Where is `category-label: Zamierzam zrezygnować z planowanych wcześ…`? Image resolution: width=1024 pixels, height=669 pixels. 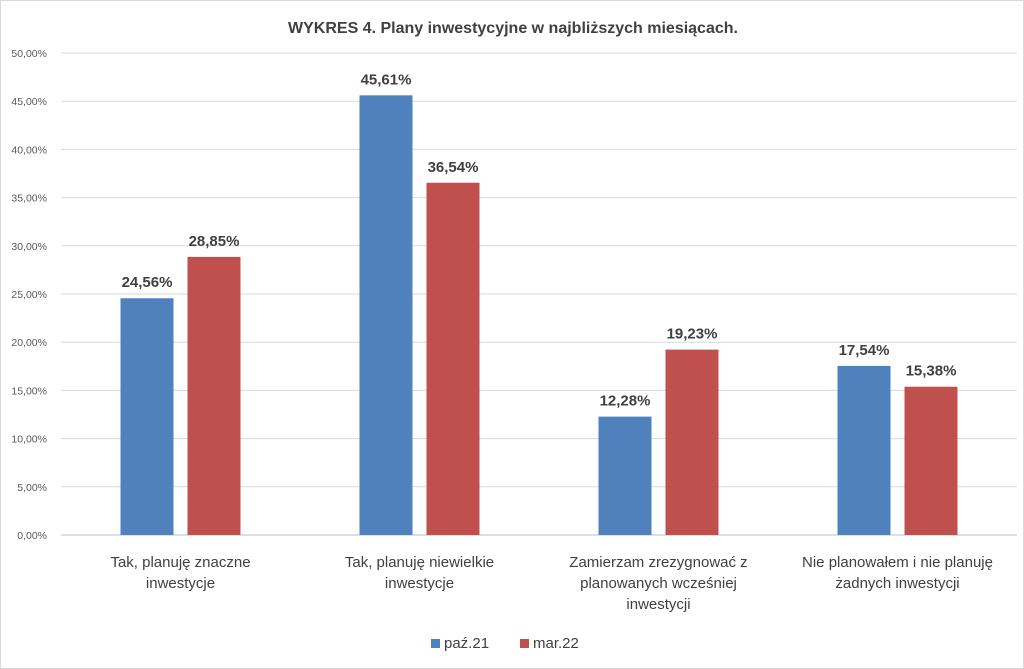
category-label: Zamierzam zrezygnować z planowanych wcześ… is located at coordinates (658, 583).